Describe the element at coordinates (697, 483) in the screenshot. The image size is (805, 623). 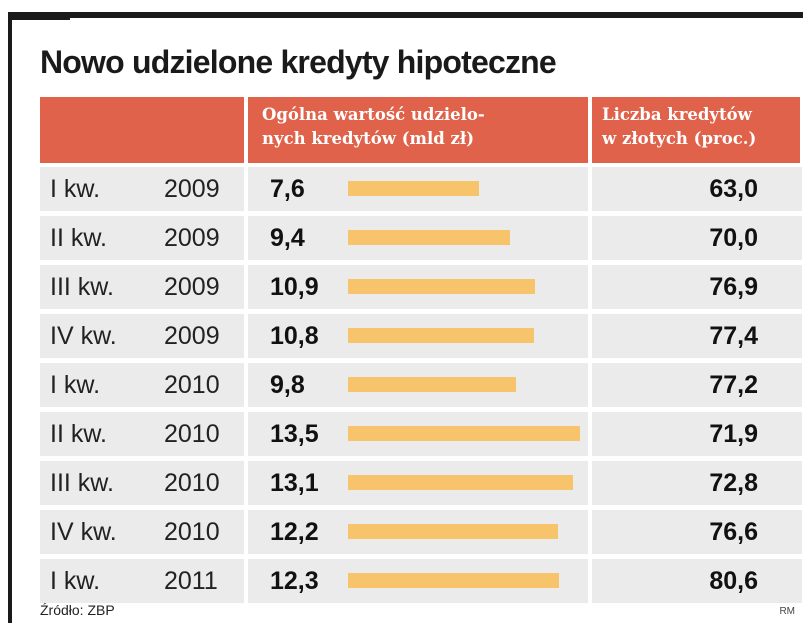
I see `share-cell: 72,8` at that location.